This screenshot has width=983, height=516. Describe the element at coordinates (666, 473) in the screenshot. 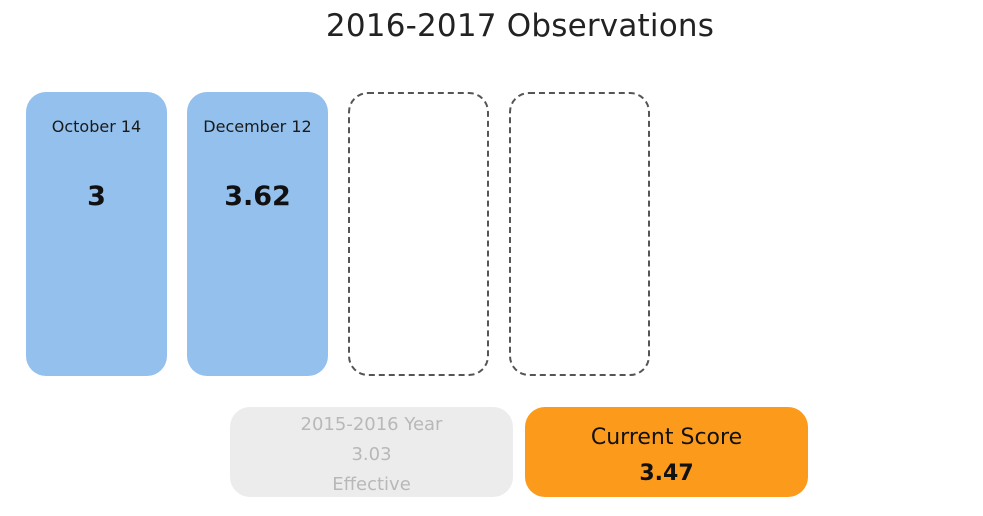

I see `current-score-value: 3.47` at that location.